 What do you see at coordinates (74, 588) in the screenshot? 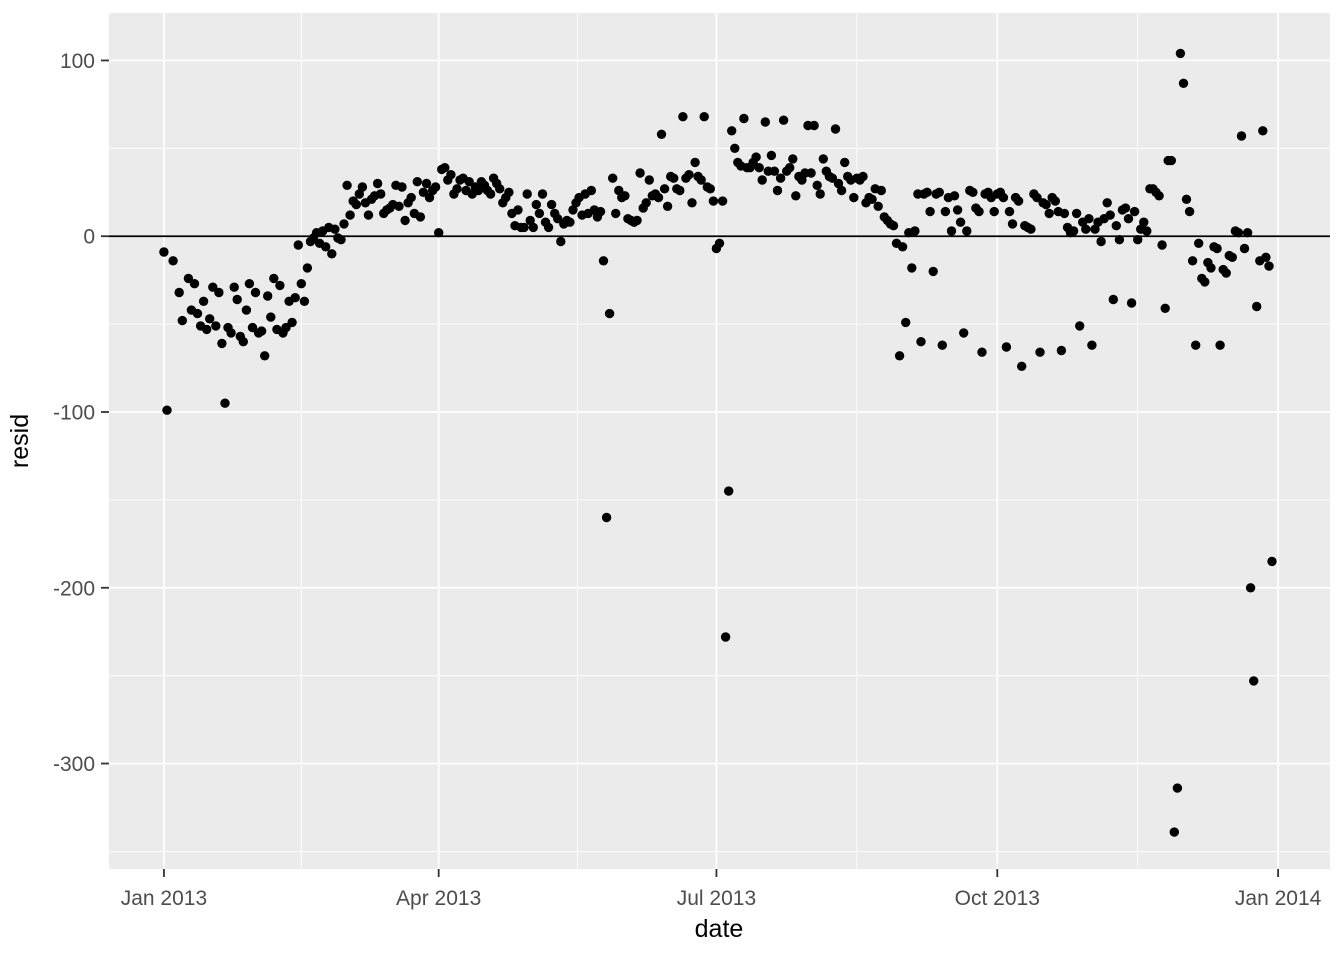
I see `y-tick-label: -200` at bounding box center [74, 588].